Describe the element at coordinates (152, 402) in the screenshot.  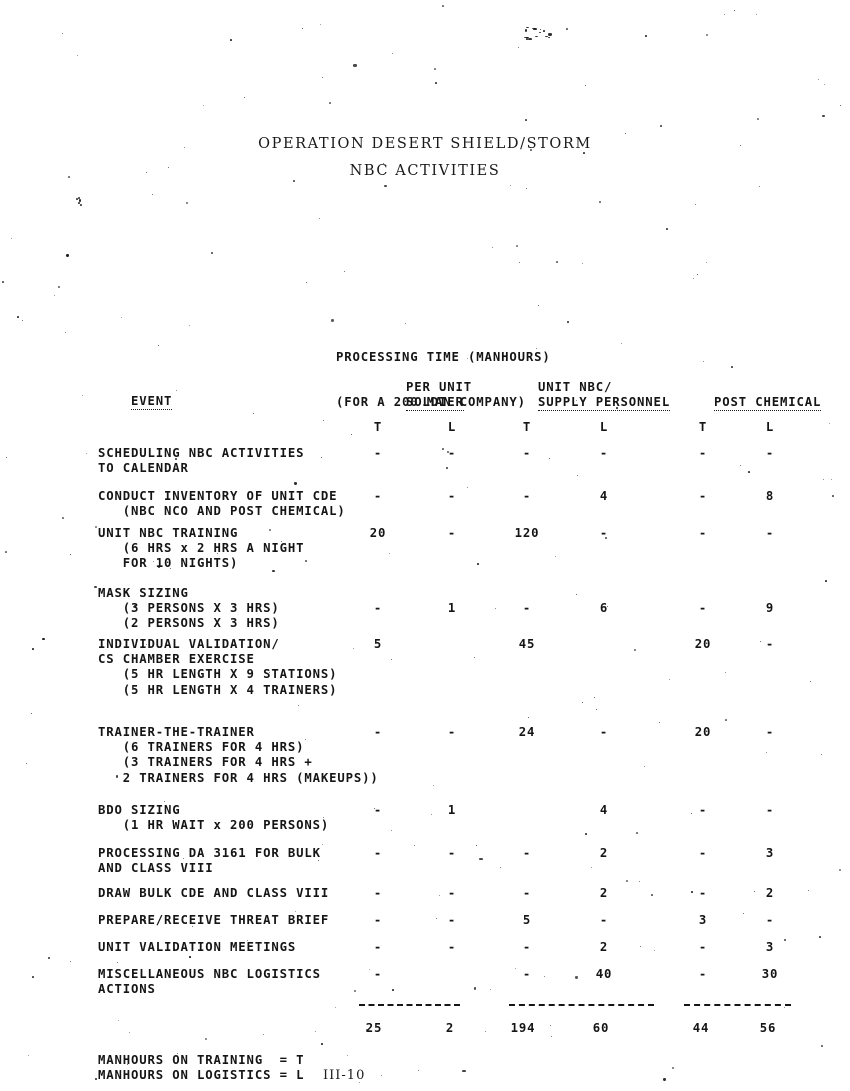
I see `column-header-event-label: EVENT` at that location.